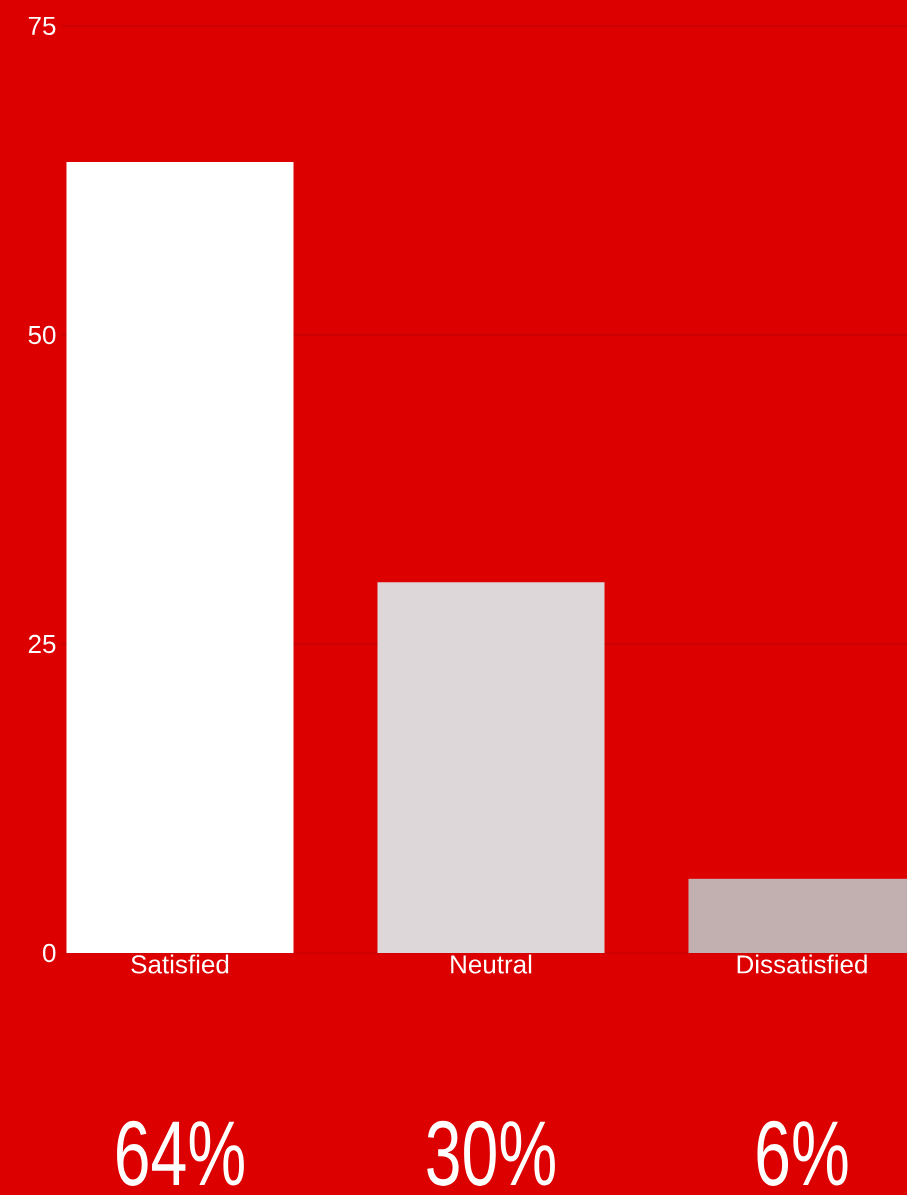  I want to click on data-label: 64%, so click(180, 1153).